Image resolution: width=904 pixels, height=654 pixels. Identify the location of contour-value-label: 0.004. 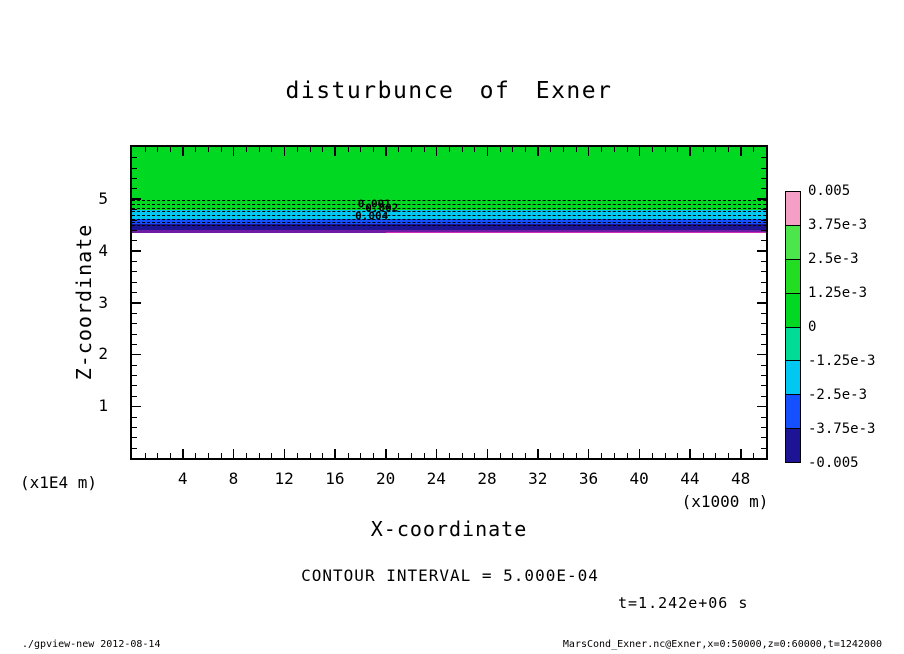
(372, 216).